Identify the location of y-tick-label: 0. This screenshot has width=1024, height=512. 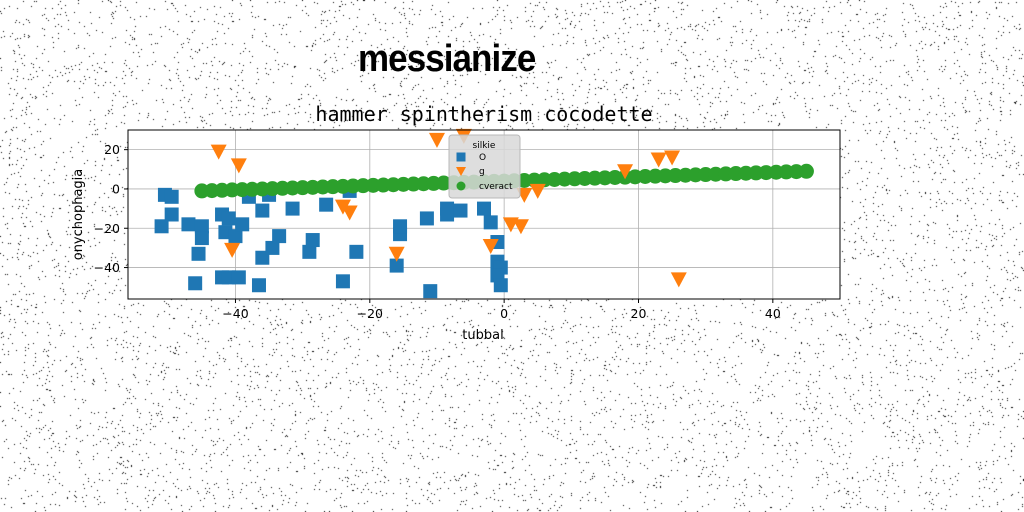
(116, 188).